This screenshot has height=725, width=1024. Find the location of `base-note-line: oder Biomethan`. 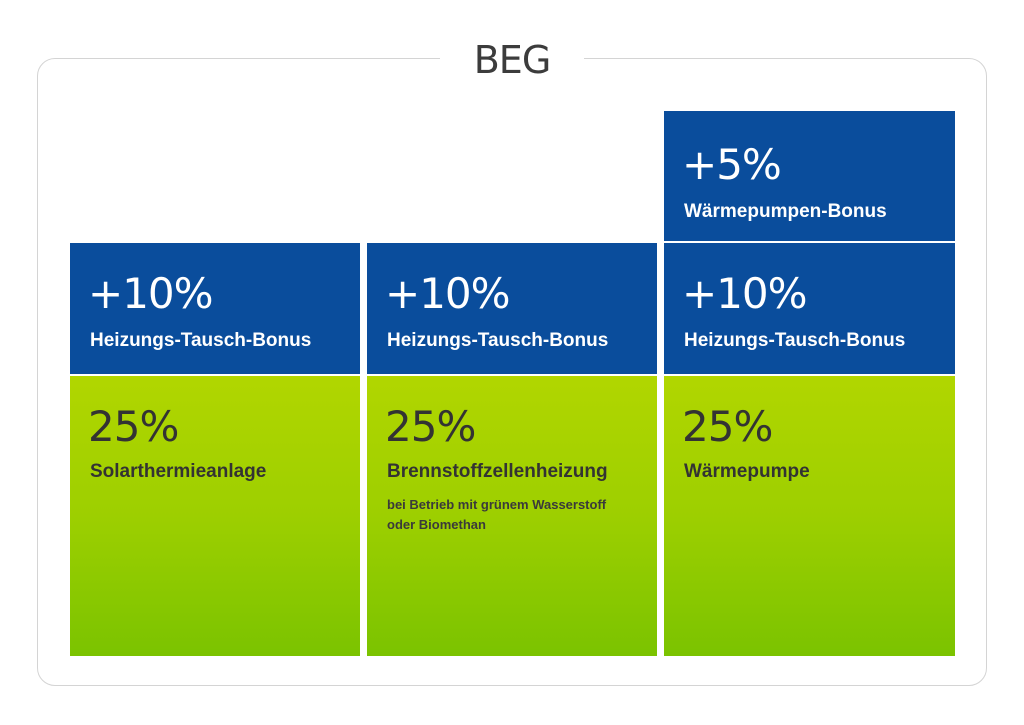

base-note-line: oder Biomethan is located at coordinates (436, 524).